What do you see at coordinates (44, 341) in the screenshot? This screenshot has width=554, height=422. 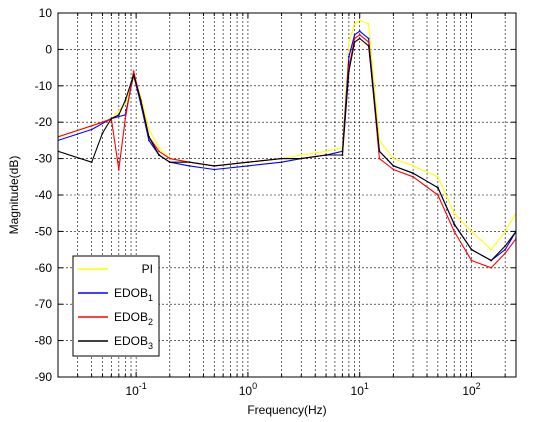 I see `y-tick-label: -80` at bounding box center [44, 341].